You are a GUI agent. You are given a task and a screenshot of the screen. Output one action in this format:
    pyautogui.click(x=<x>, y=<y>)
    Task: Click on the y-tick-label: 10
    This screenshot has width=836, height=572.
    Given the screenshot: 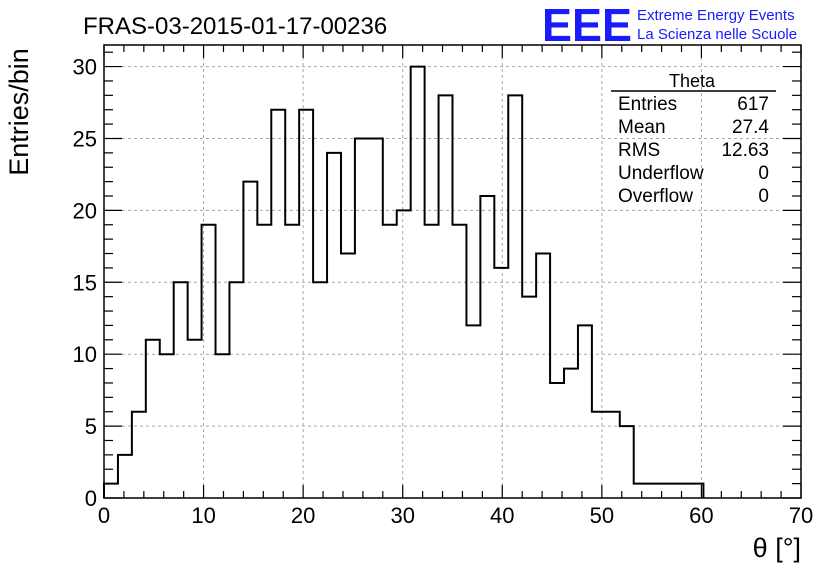 What is the action you would take?
    pyautogui.click(x=85, y=354)
    